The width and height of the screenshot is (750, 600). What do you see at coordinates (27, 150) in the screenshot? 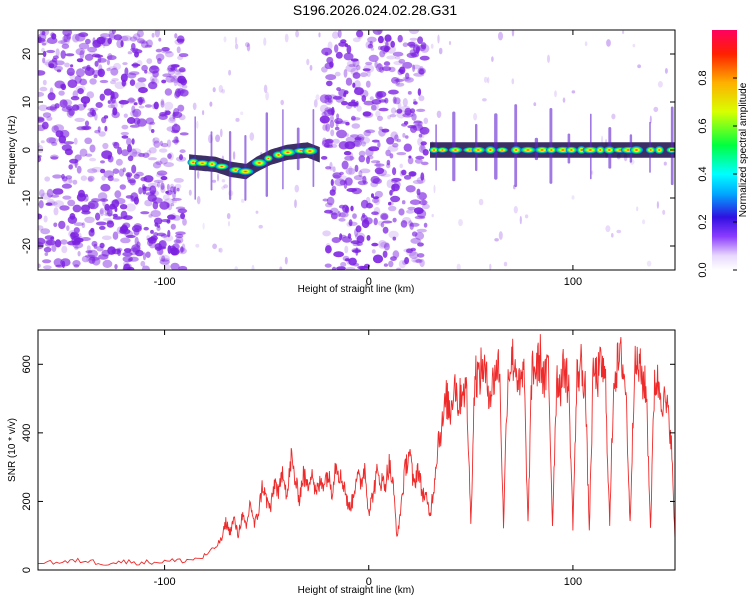
I see `spectrogram-y-tick-label: 0` at bounding box center [27, 150].